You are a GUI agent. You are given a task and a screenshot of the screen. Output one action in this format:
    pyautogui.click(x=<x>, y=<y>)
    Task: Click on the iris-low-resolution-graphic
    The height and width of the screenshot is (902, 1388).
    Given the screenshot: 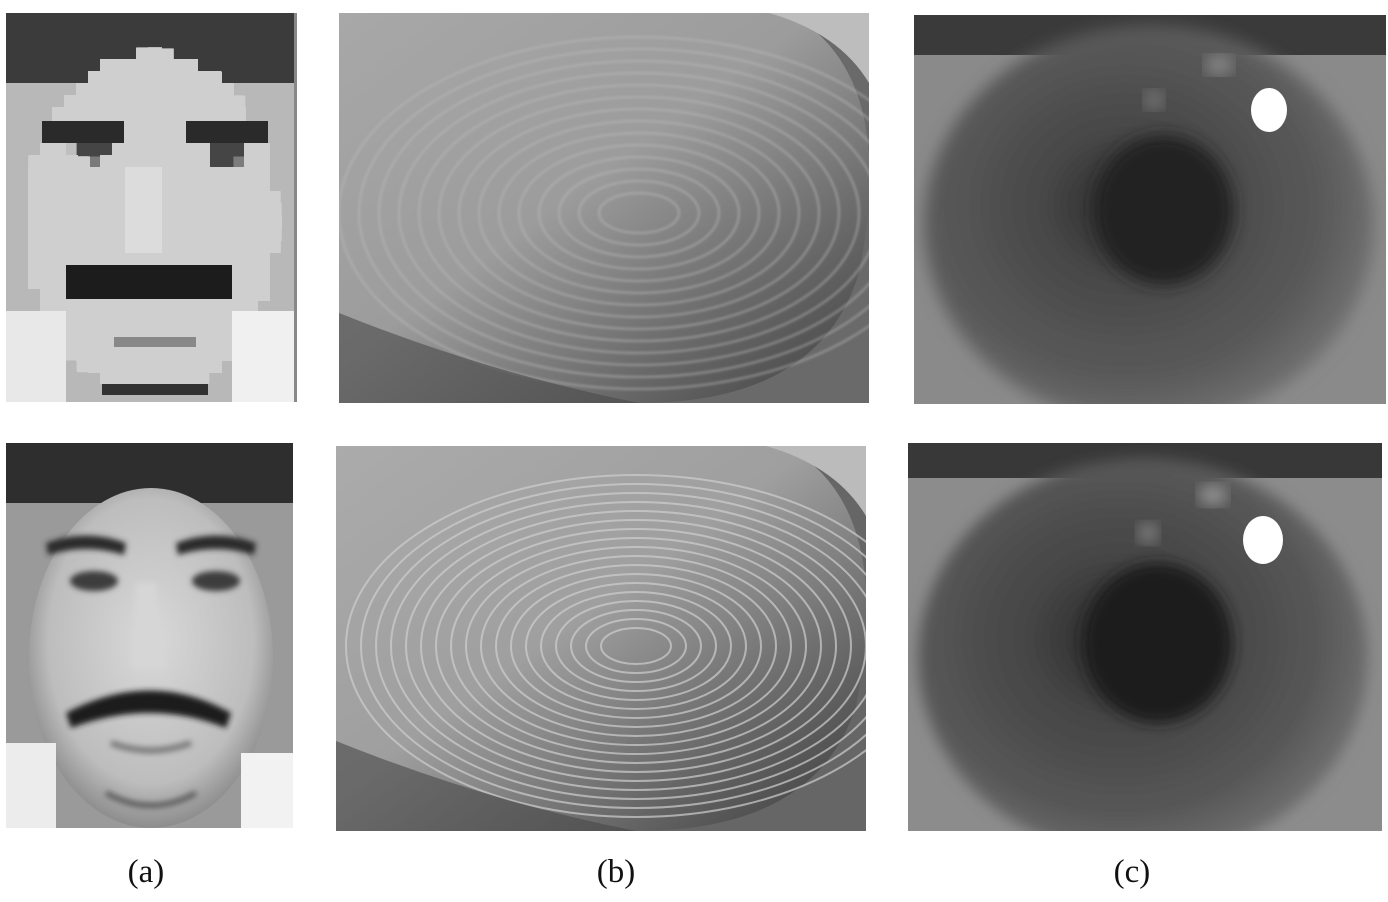 What is the action you would take?
    pyautogui.click(x=1150, y=209)
    